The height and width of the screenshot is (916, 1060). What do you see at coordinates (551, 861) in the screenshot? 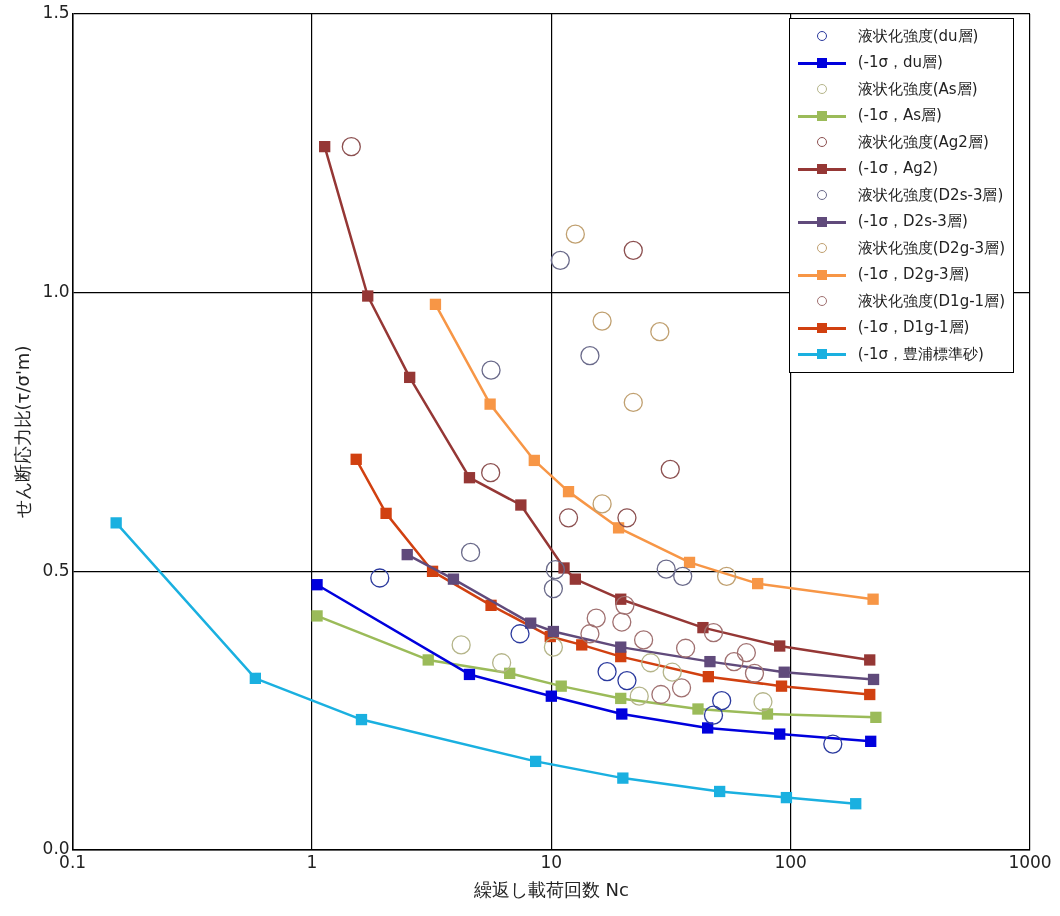
I see `x-tick-label: 10` at bounding box center [551, 861].